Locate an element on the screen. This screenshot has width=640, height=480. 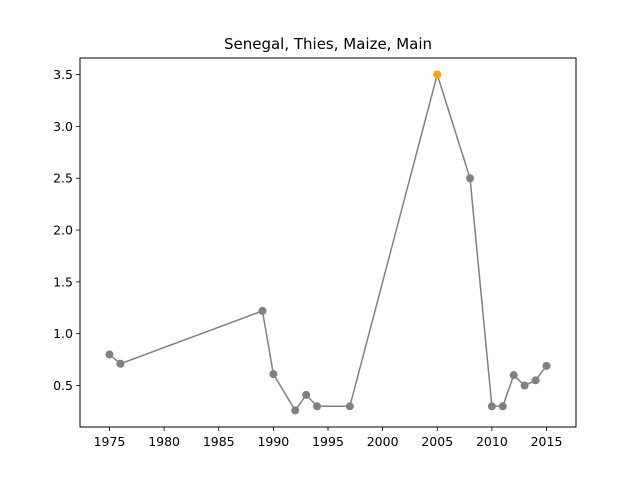
x-tick-label: 1985 is located at coordinates (219, 441).